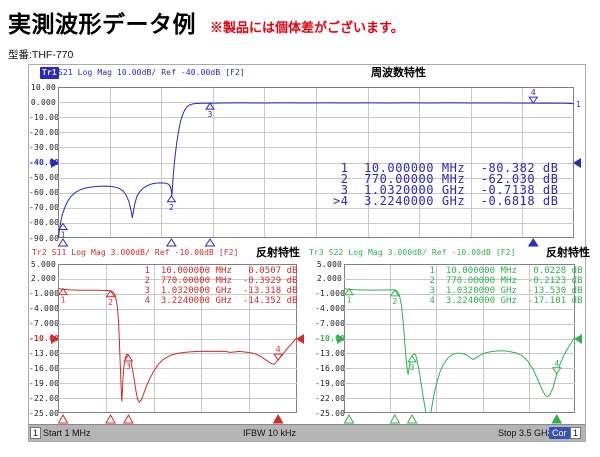 The width and height of the screenshot is (600, 457). Describe the element at coordinates (568, 253) in the screenshot. I see `panel-title-tr3: 反射特性` at that location.